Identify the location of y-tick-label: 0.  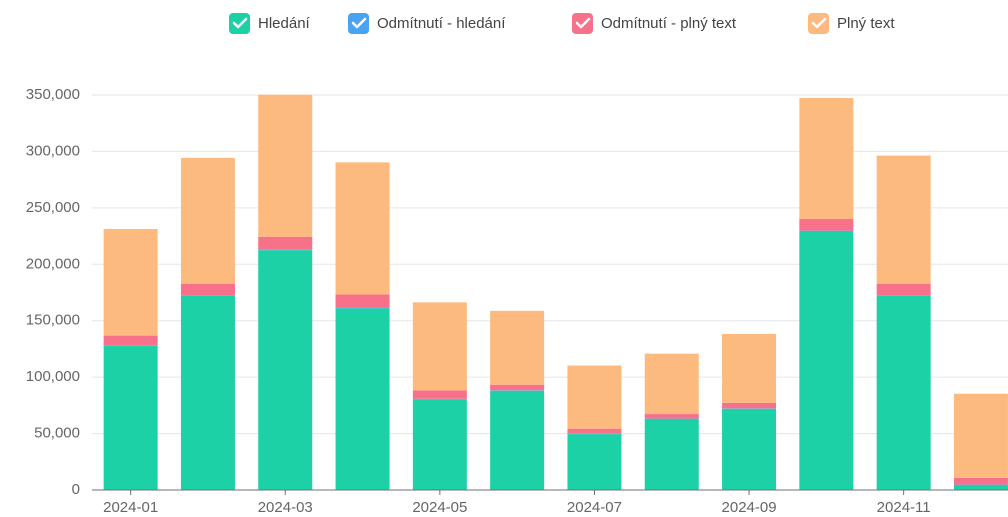
(76, 489).